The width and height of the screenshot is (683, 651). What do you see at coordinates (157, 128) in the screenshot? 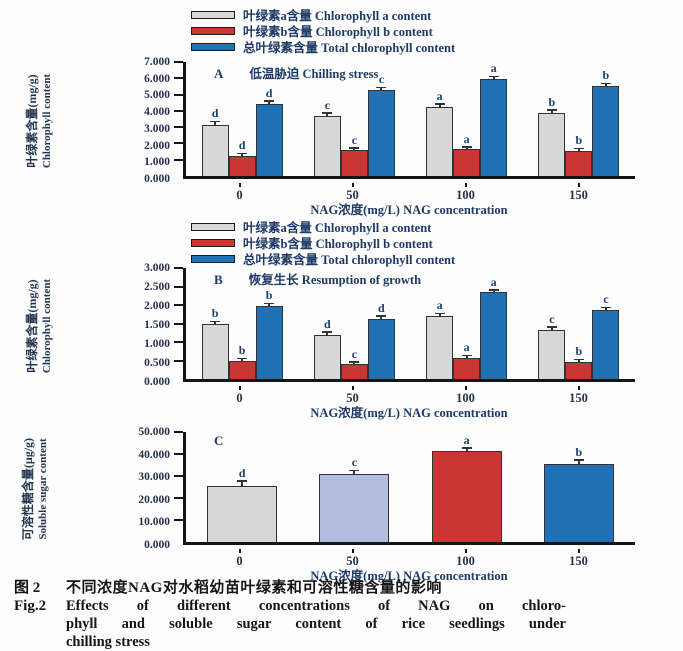
I see `y-tick-label: 3.000` at bounding box center [157, 128].